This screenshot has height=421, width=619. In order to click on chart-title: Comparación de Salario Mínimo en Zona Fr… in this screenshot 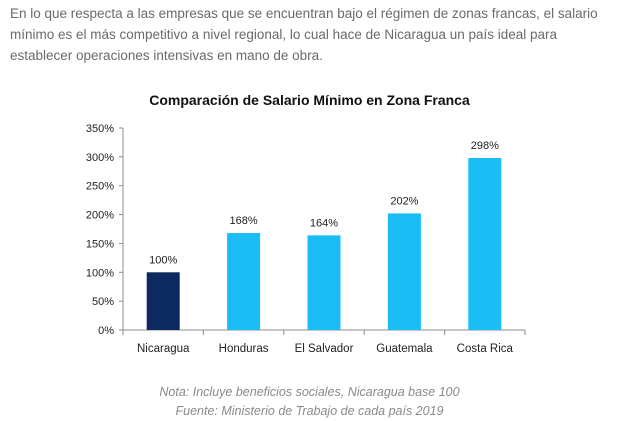, I will do `click(309, 100)`.